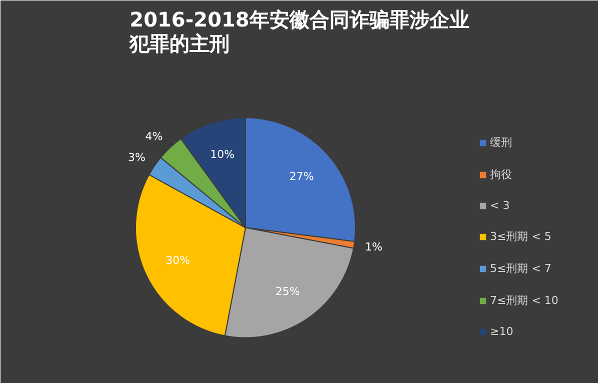 This screenshot has height=383, width=598. Describe the element at coordinates (299, 32) in the screenshot. I see `chart-title: 2016-2018年安徽合同诈骗罪涉企业犯罪的主刑` at that location.